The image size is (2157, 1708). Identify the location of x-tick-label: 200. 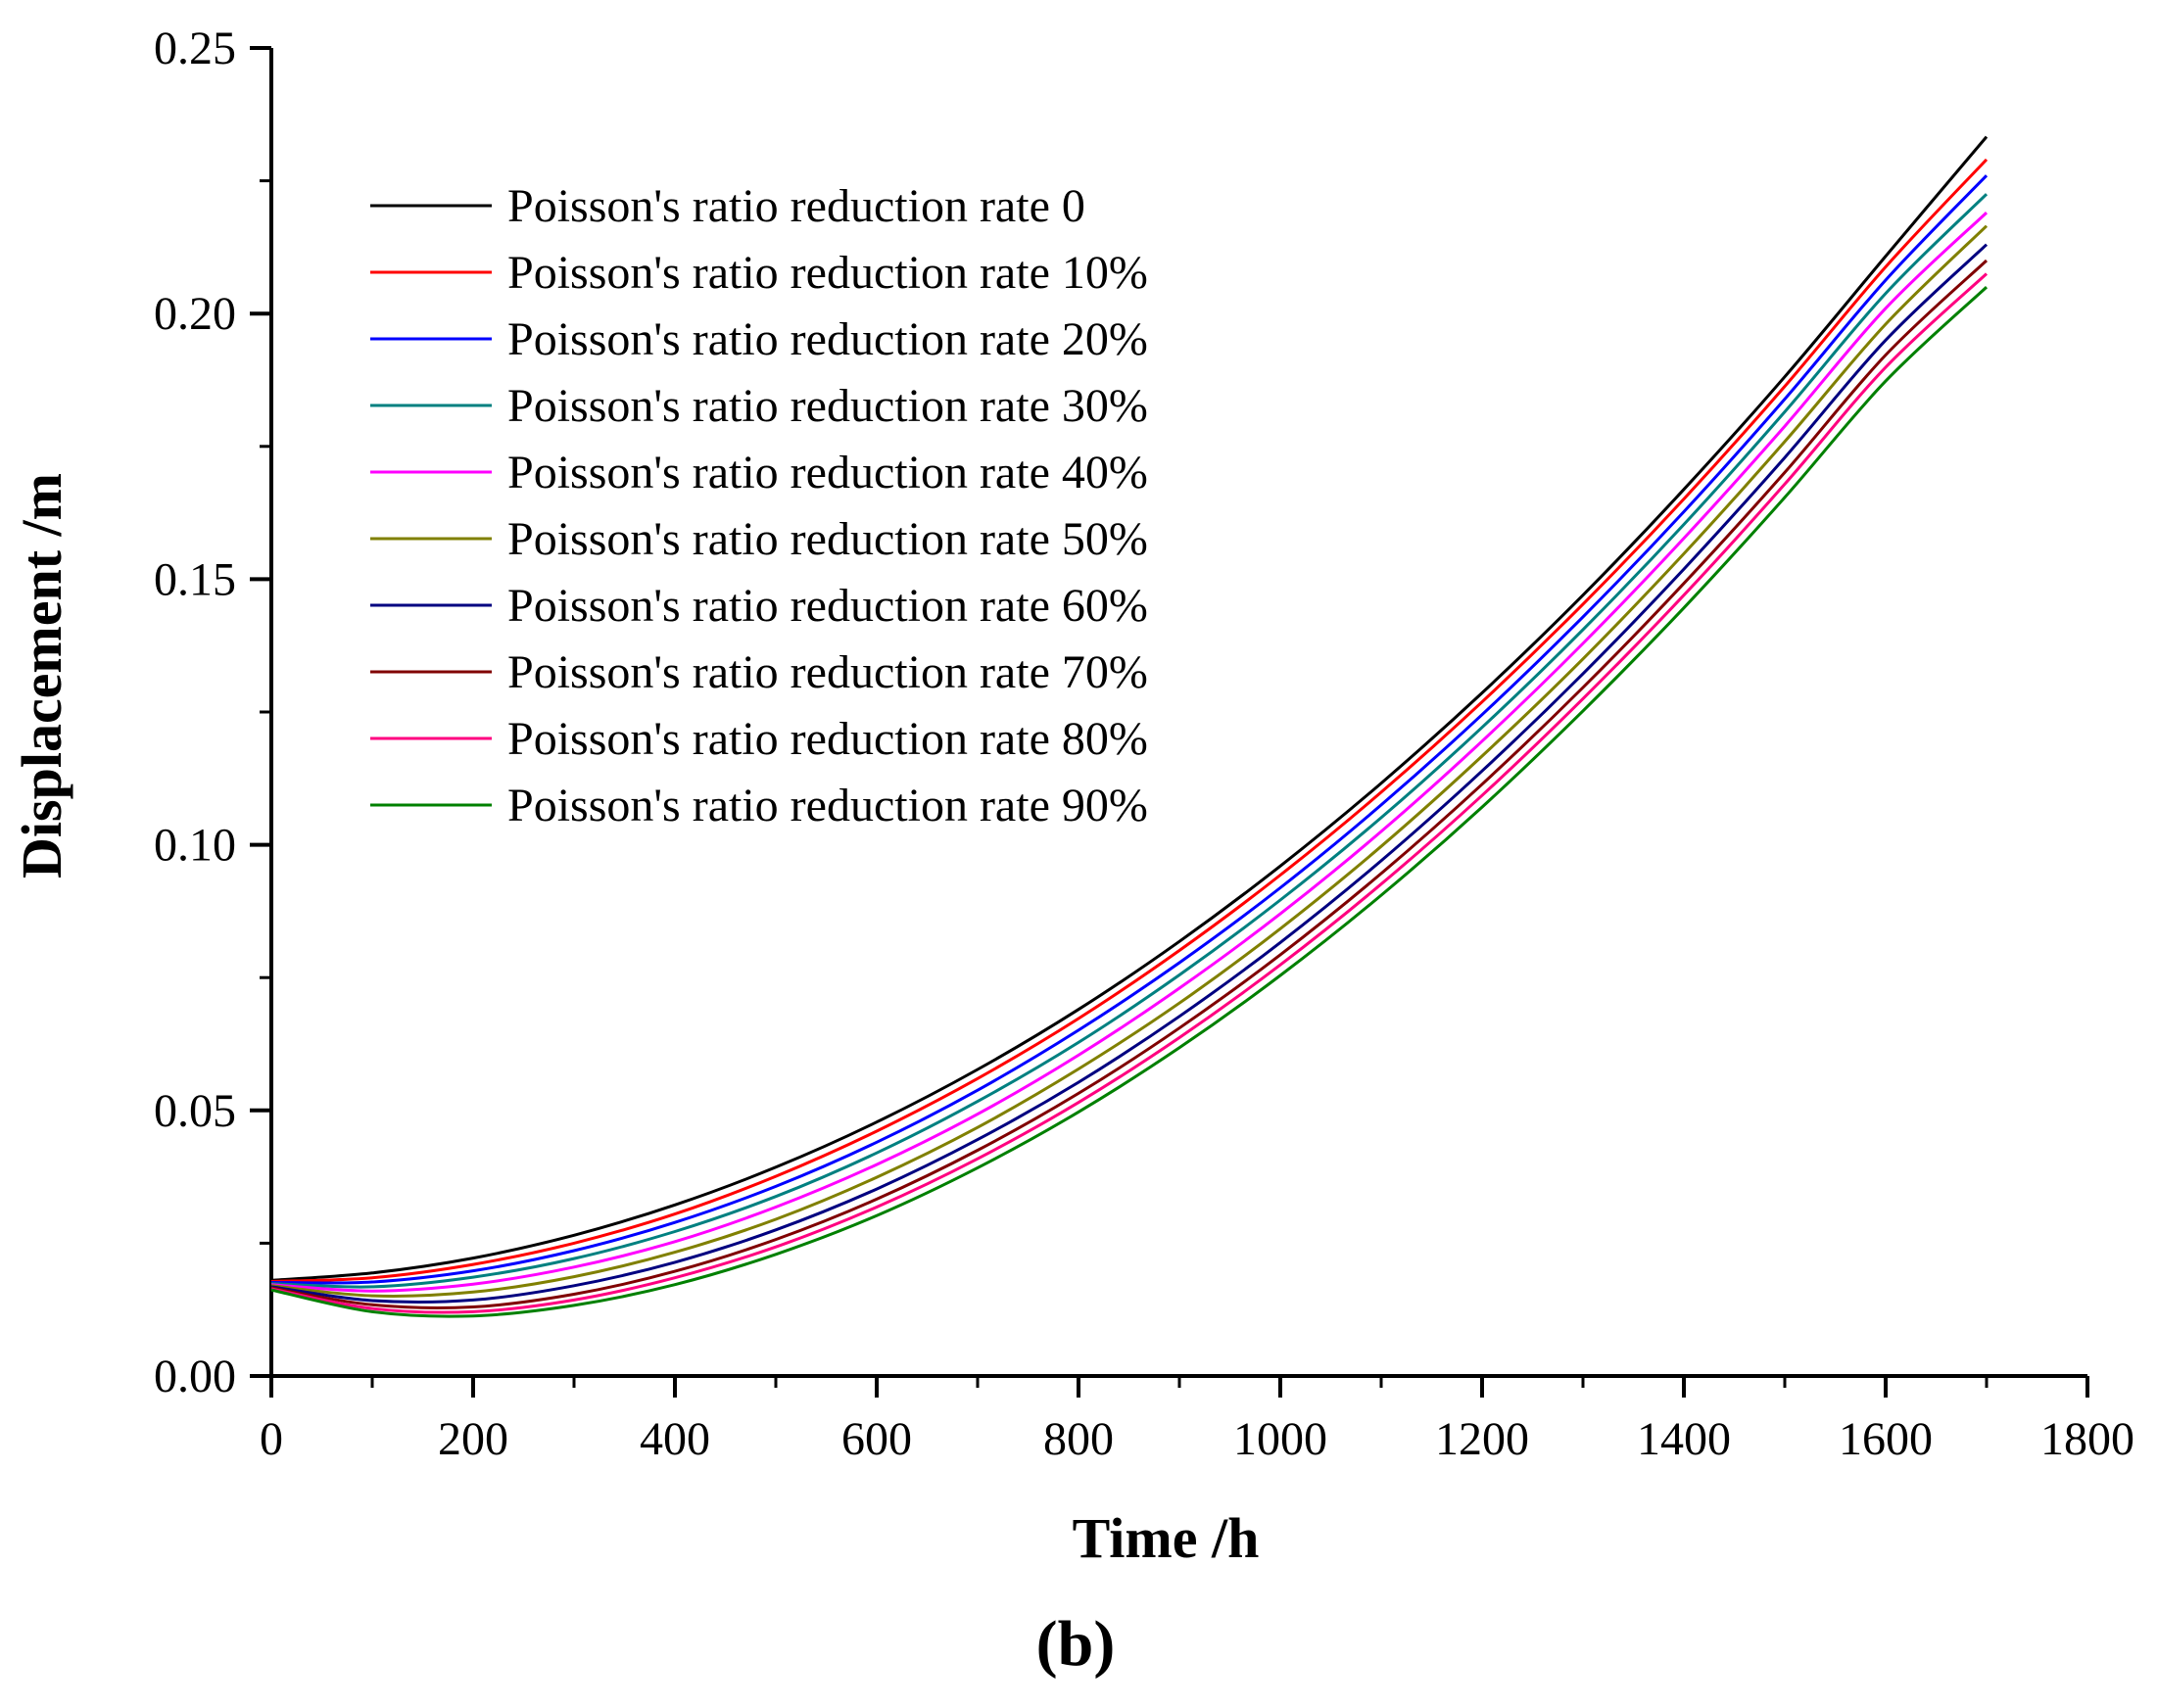
(473, 1439).